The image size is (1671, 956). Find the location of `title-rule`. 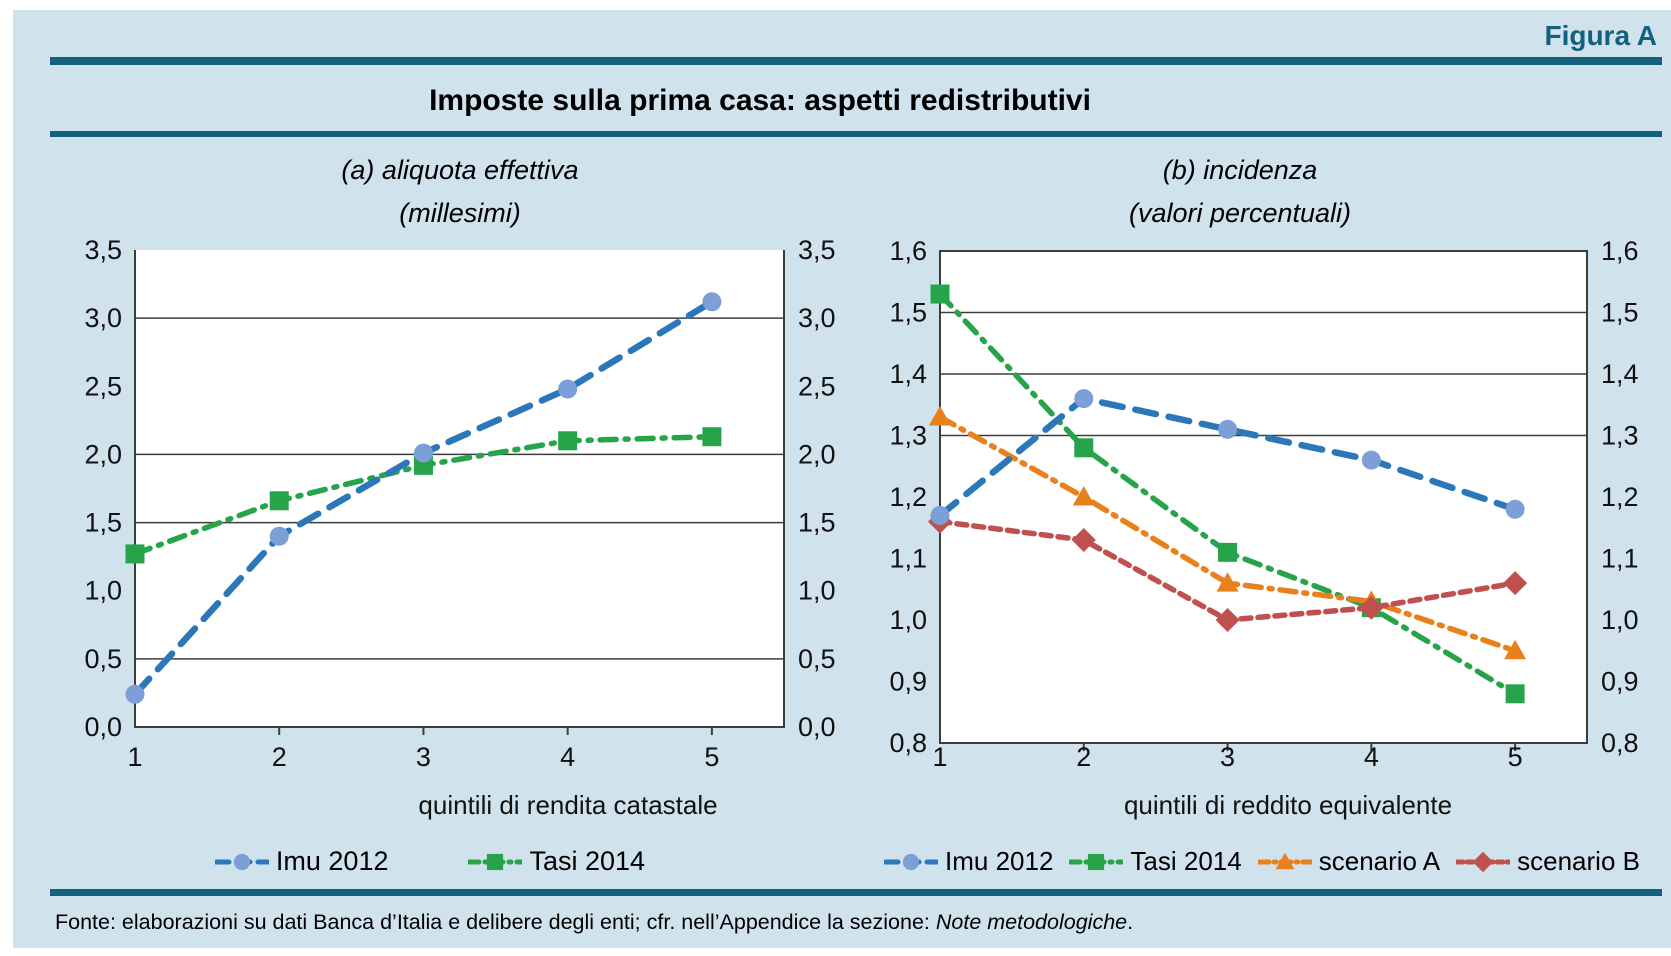

title-rule is located at coordinates (856, 134).